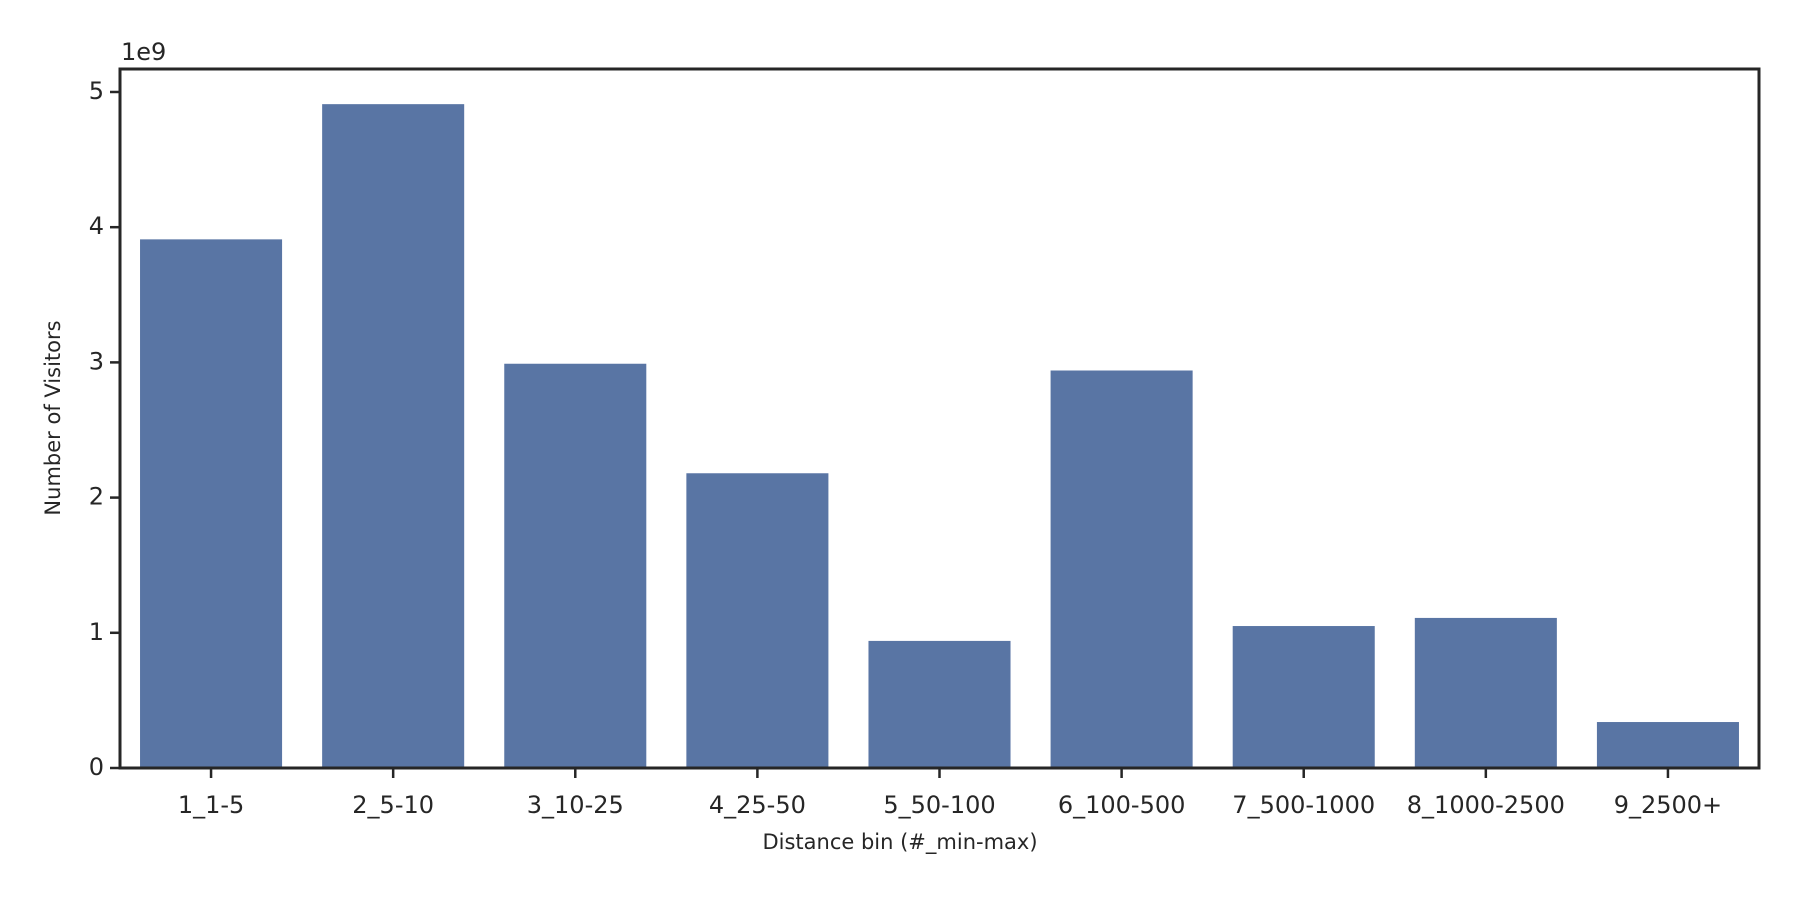 The image size is (1800, 900). I want to click on x-axis-label: Distance bin (#_min-max), so click(899, 842).